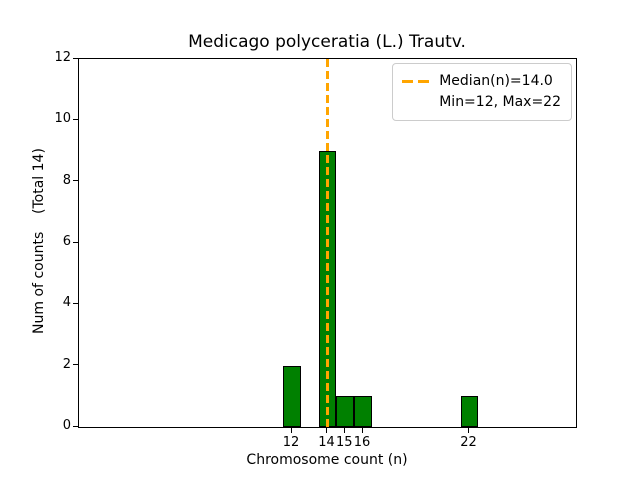  What do you see at coordinates (468, 442) in the screenshot?
I see `x-tick-label: 22` at bounding box center [468, 442].